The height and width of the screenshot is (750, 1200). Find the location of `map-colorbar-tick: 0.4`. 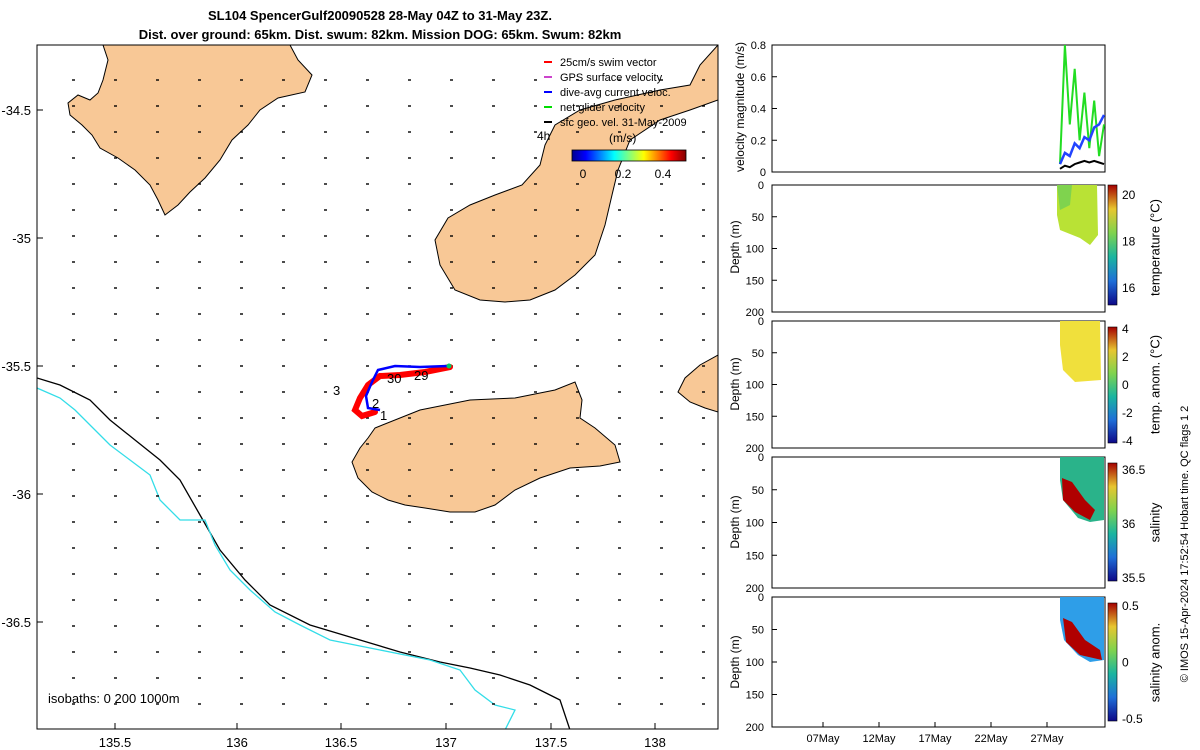

map-colorbar-tick: 0.4 is located at coordinates (663, 174).